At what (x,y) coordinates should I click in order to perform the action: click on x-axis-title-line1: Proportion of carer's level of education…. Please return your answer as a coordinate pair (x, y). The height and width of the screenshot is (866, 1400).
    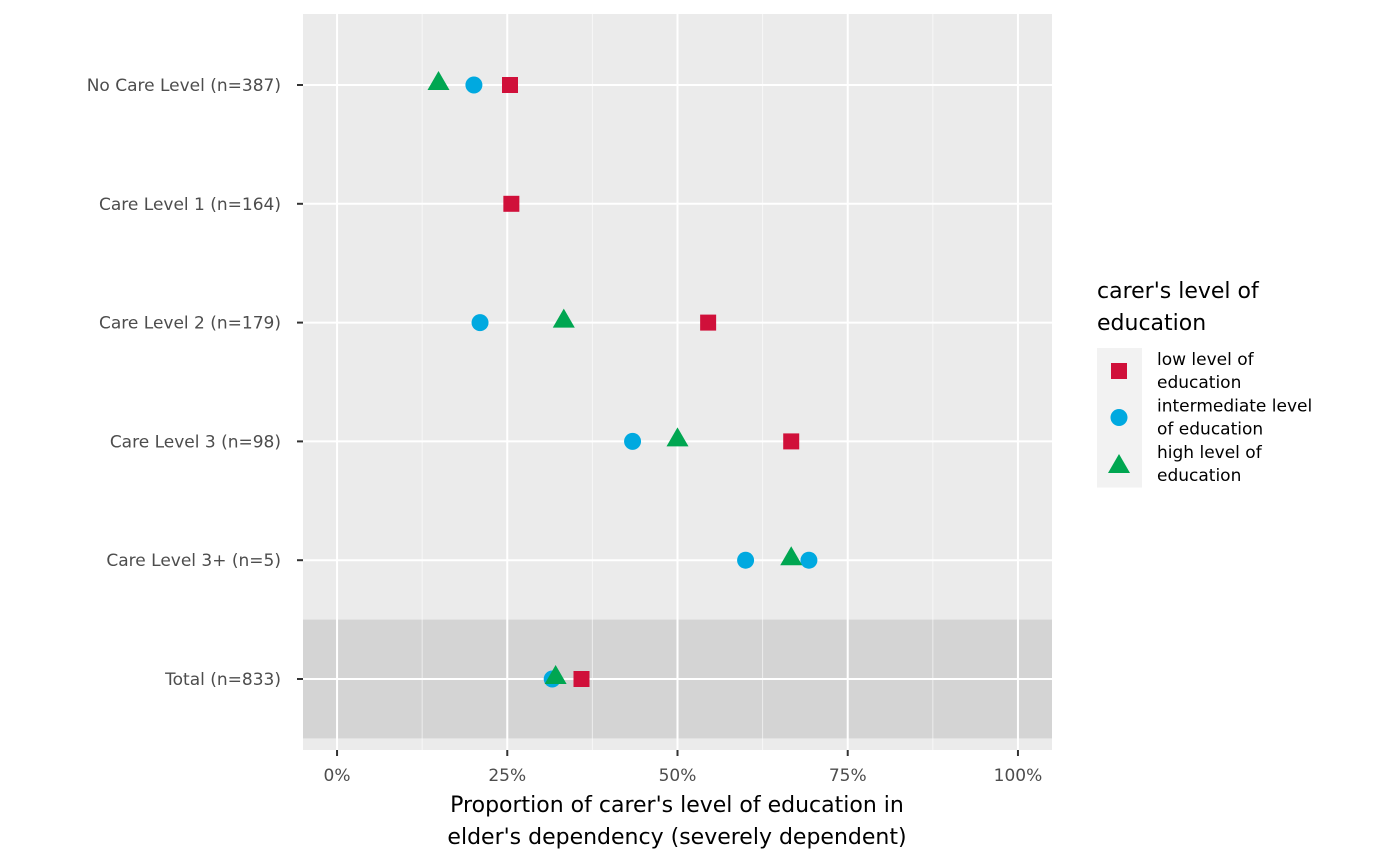
    Looking at the image, I should click on (677, 805).